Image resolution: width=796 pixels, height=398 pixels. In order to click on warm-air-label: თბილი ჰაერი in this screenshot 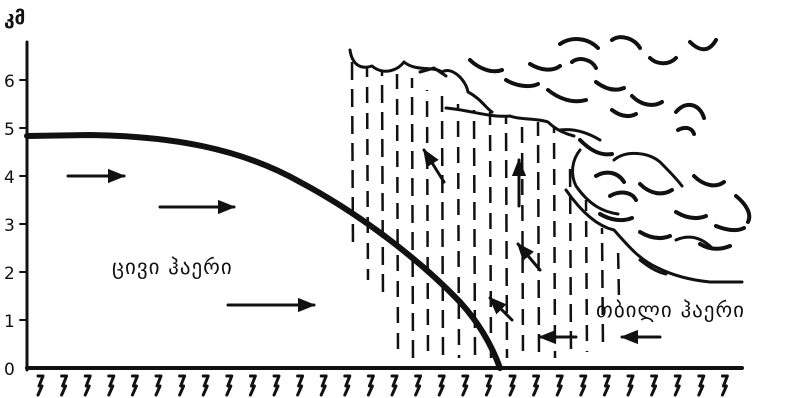, I will do `click(670, 310)`.